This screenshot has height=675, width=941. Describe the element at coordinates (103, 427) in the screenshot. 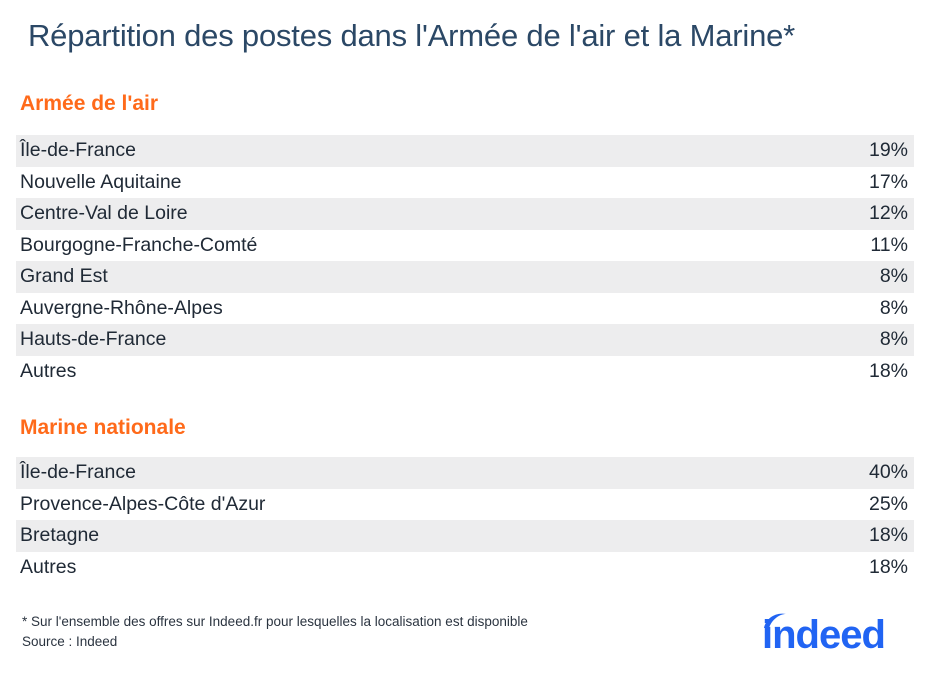

I see `section-title-marine-nationale: Marine nationale` at that location.